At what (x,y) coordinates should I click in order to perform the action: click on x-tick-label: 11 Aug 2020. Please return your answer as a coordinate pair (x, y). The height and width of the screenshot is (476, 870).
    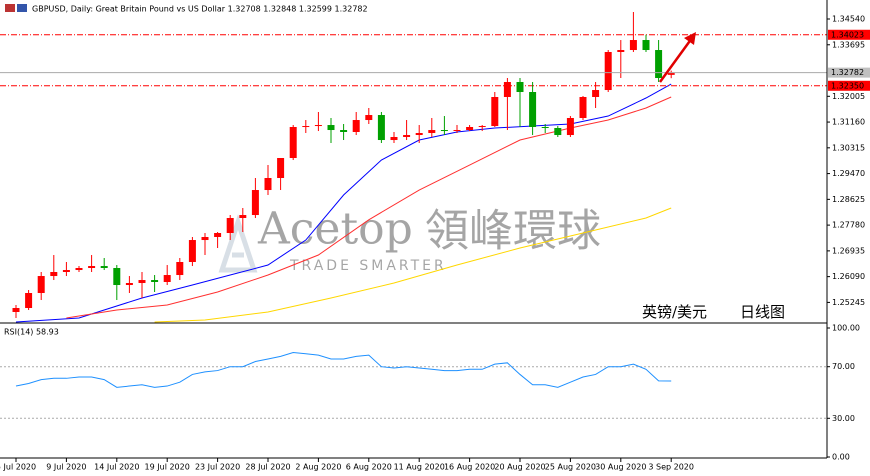
    Looking at the image, I should click on (419, 467).